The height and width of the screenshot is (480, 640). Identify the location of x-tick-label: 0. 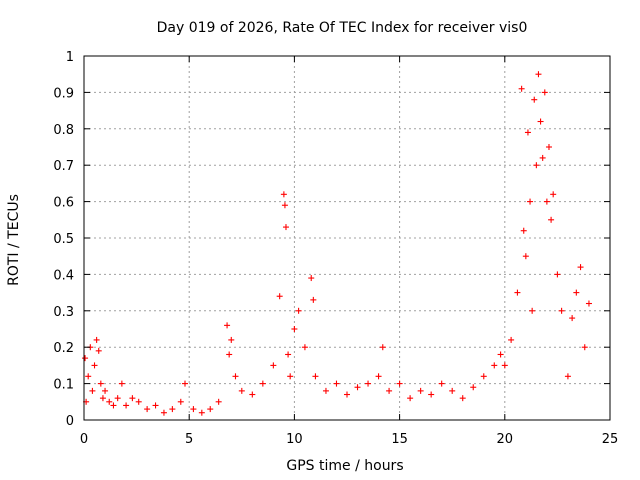
(84, 439).